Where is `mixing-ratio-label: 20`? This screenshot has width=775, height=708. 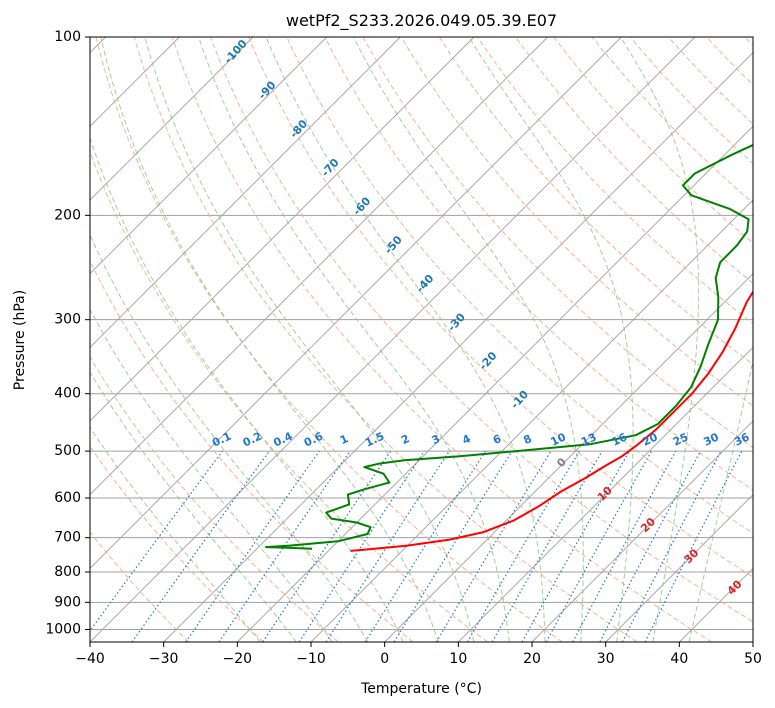 mixing-ratio-label: 20 is located at coordinates (650, 439).